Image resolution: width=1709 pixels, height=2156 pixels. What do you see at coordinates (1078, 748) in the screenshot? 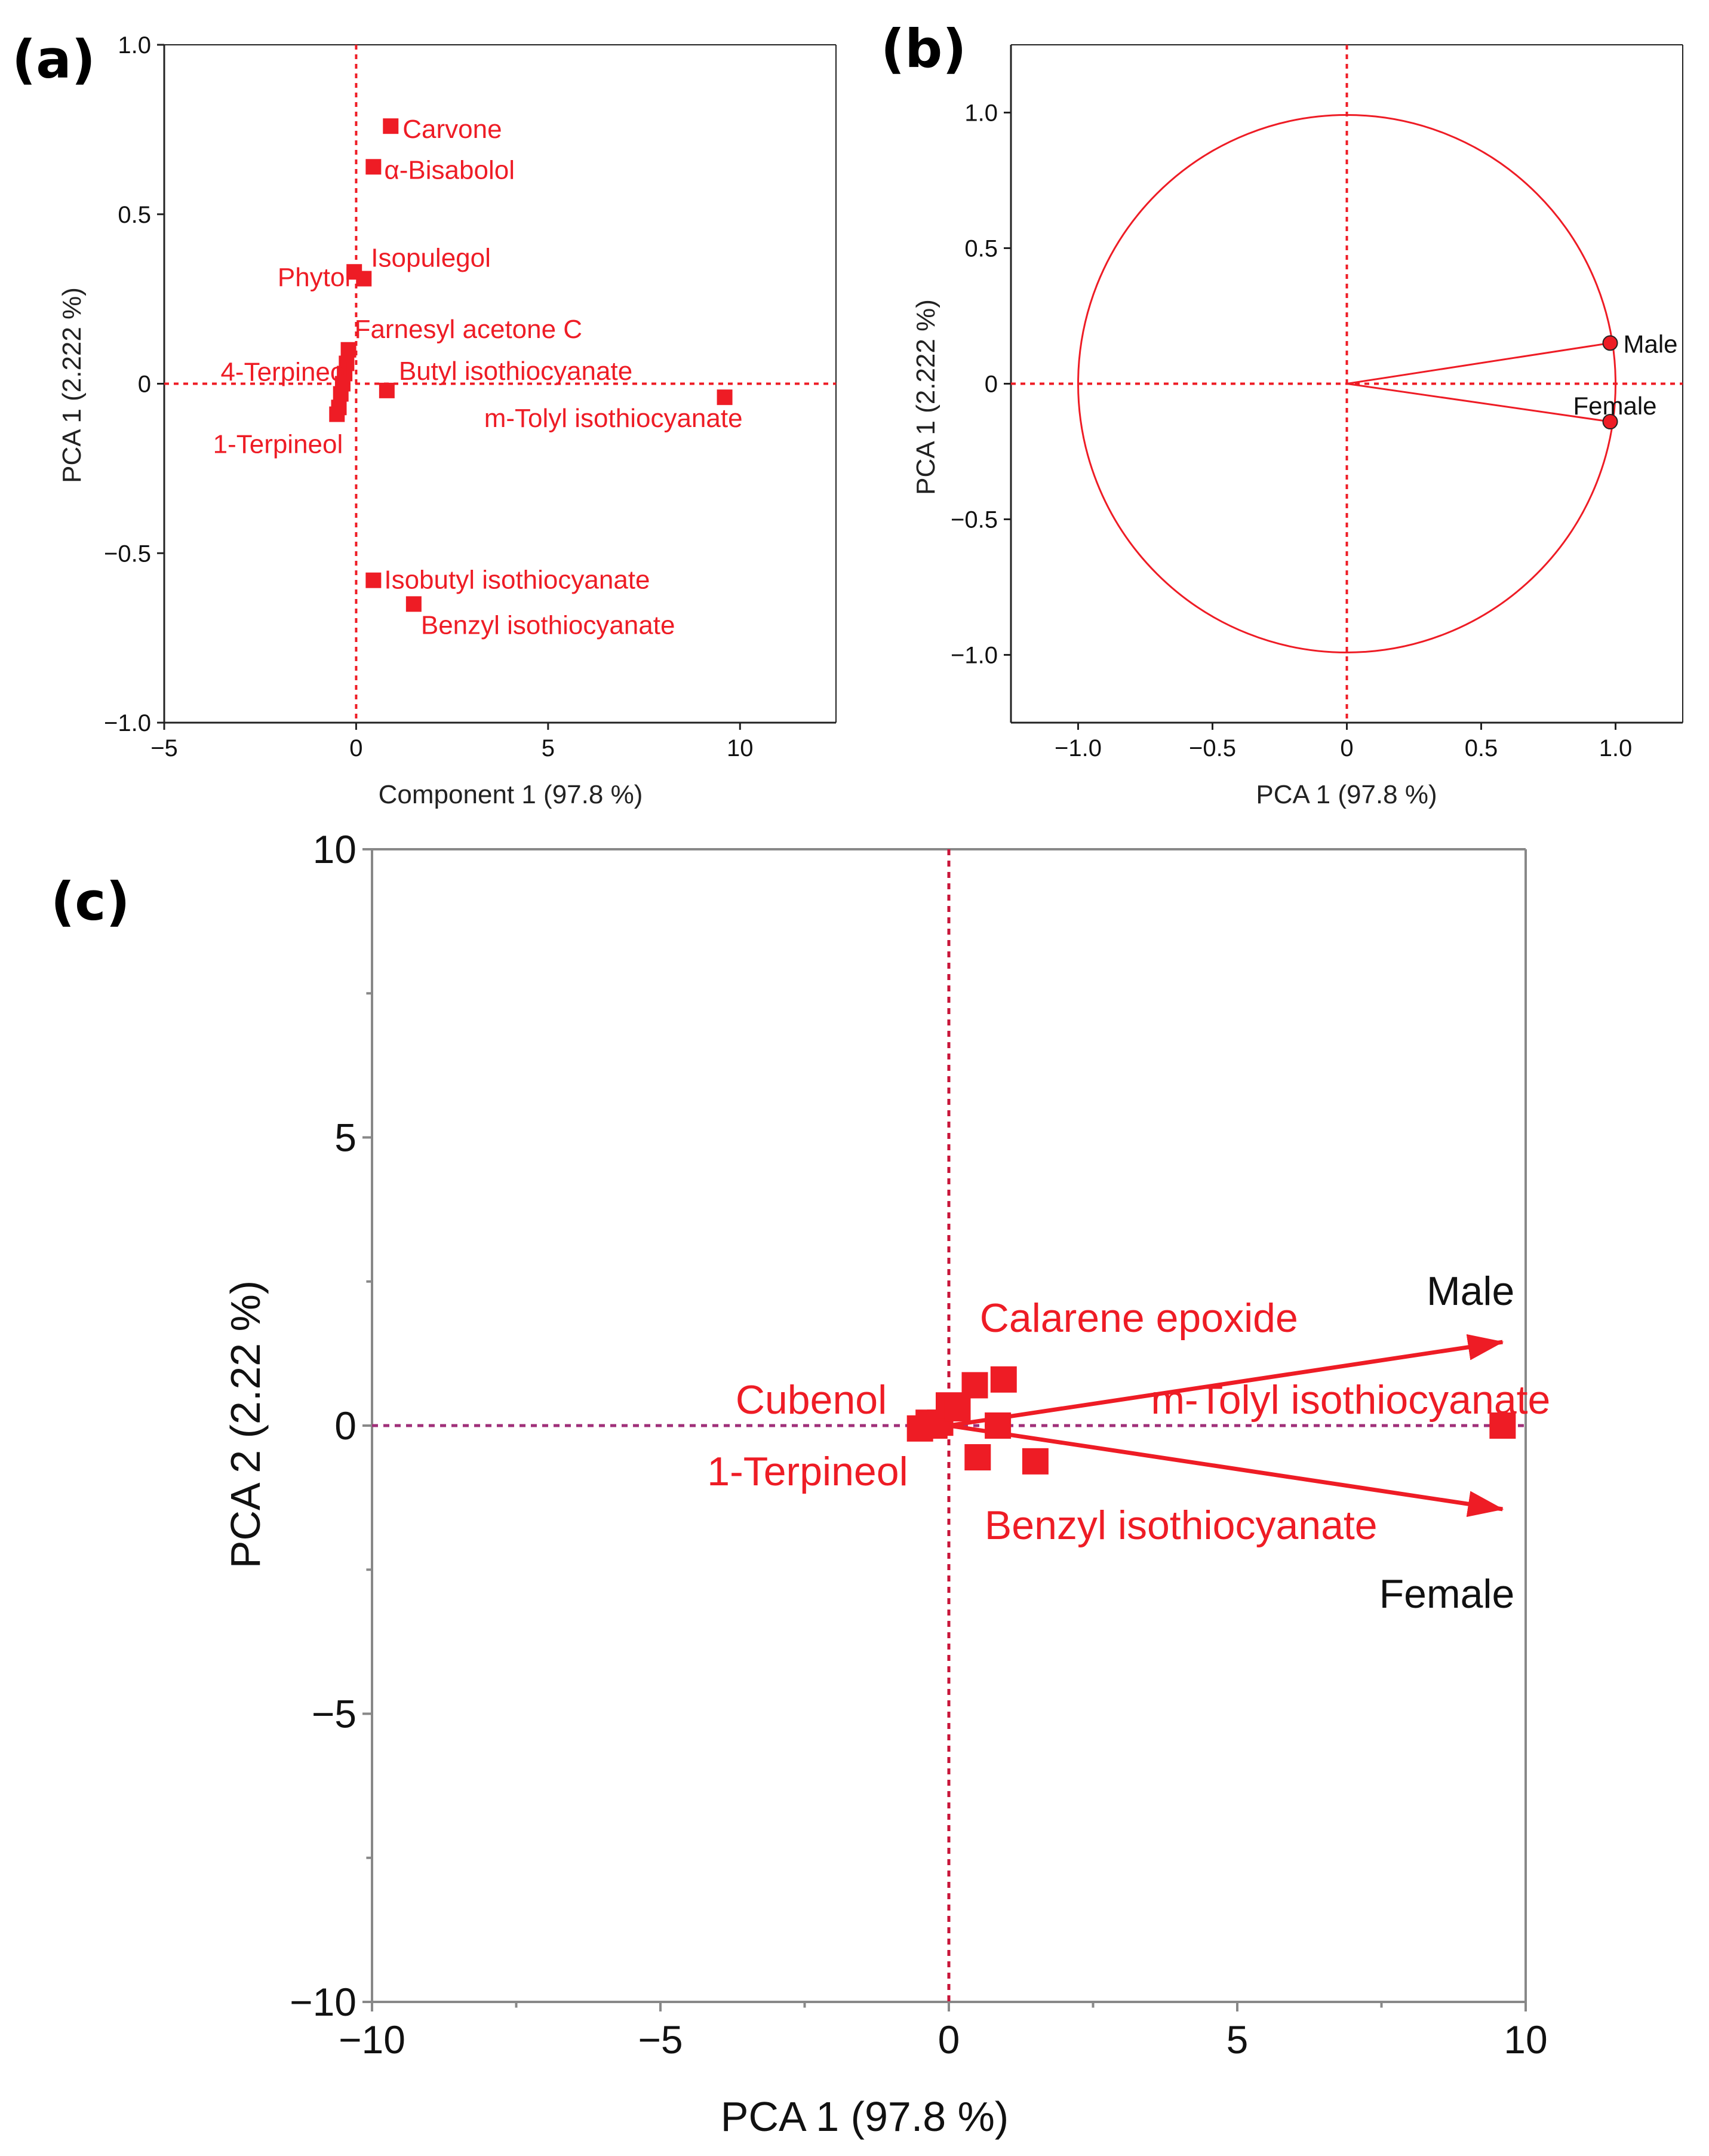
I see `x-tick-label: −1.0` at bounding box center [1078, 748].